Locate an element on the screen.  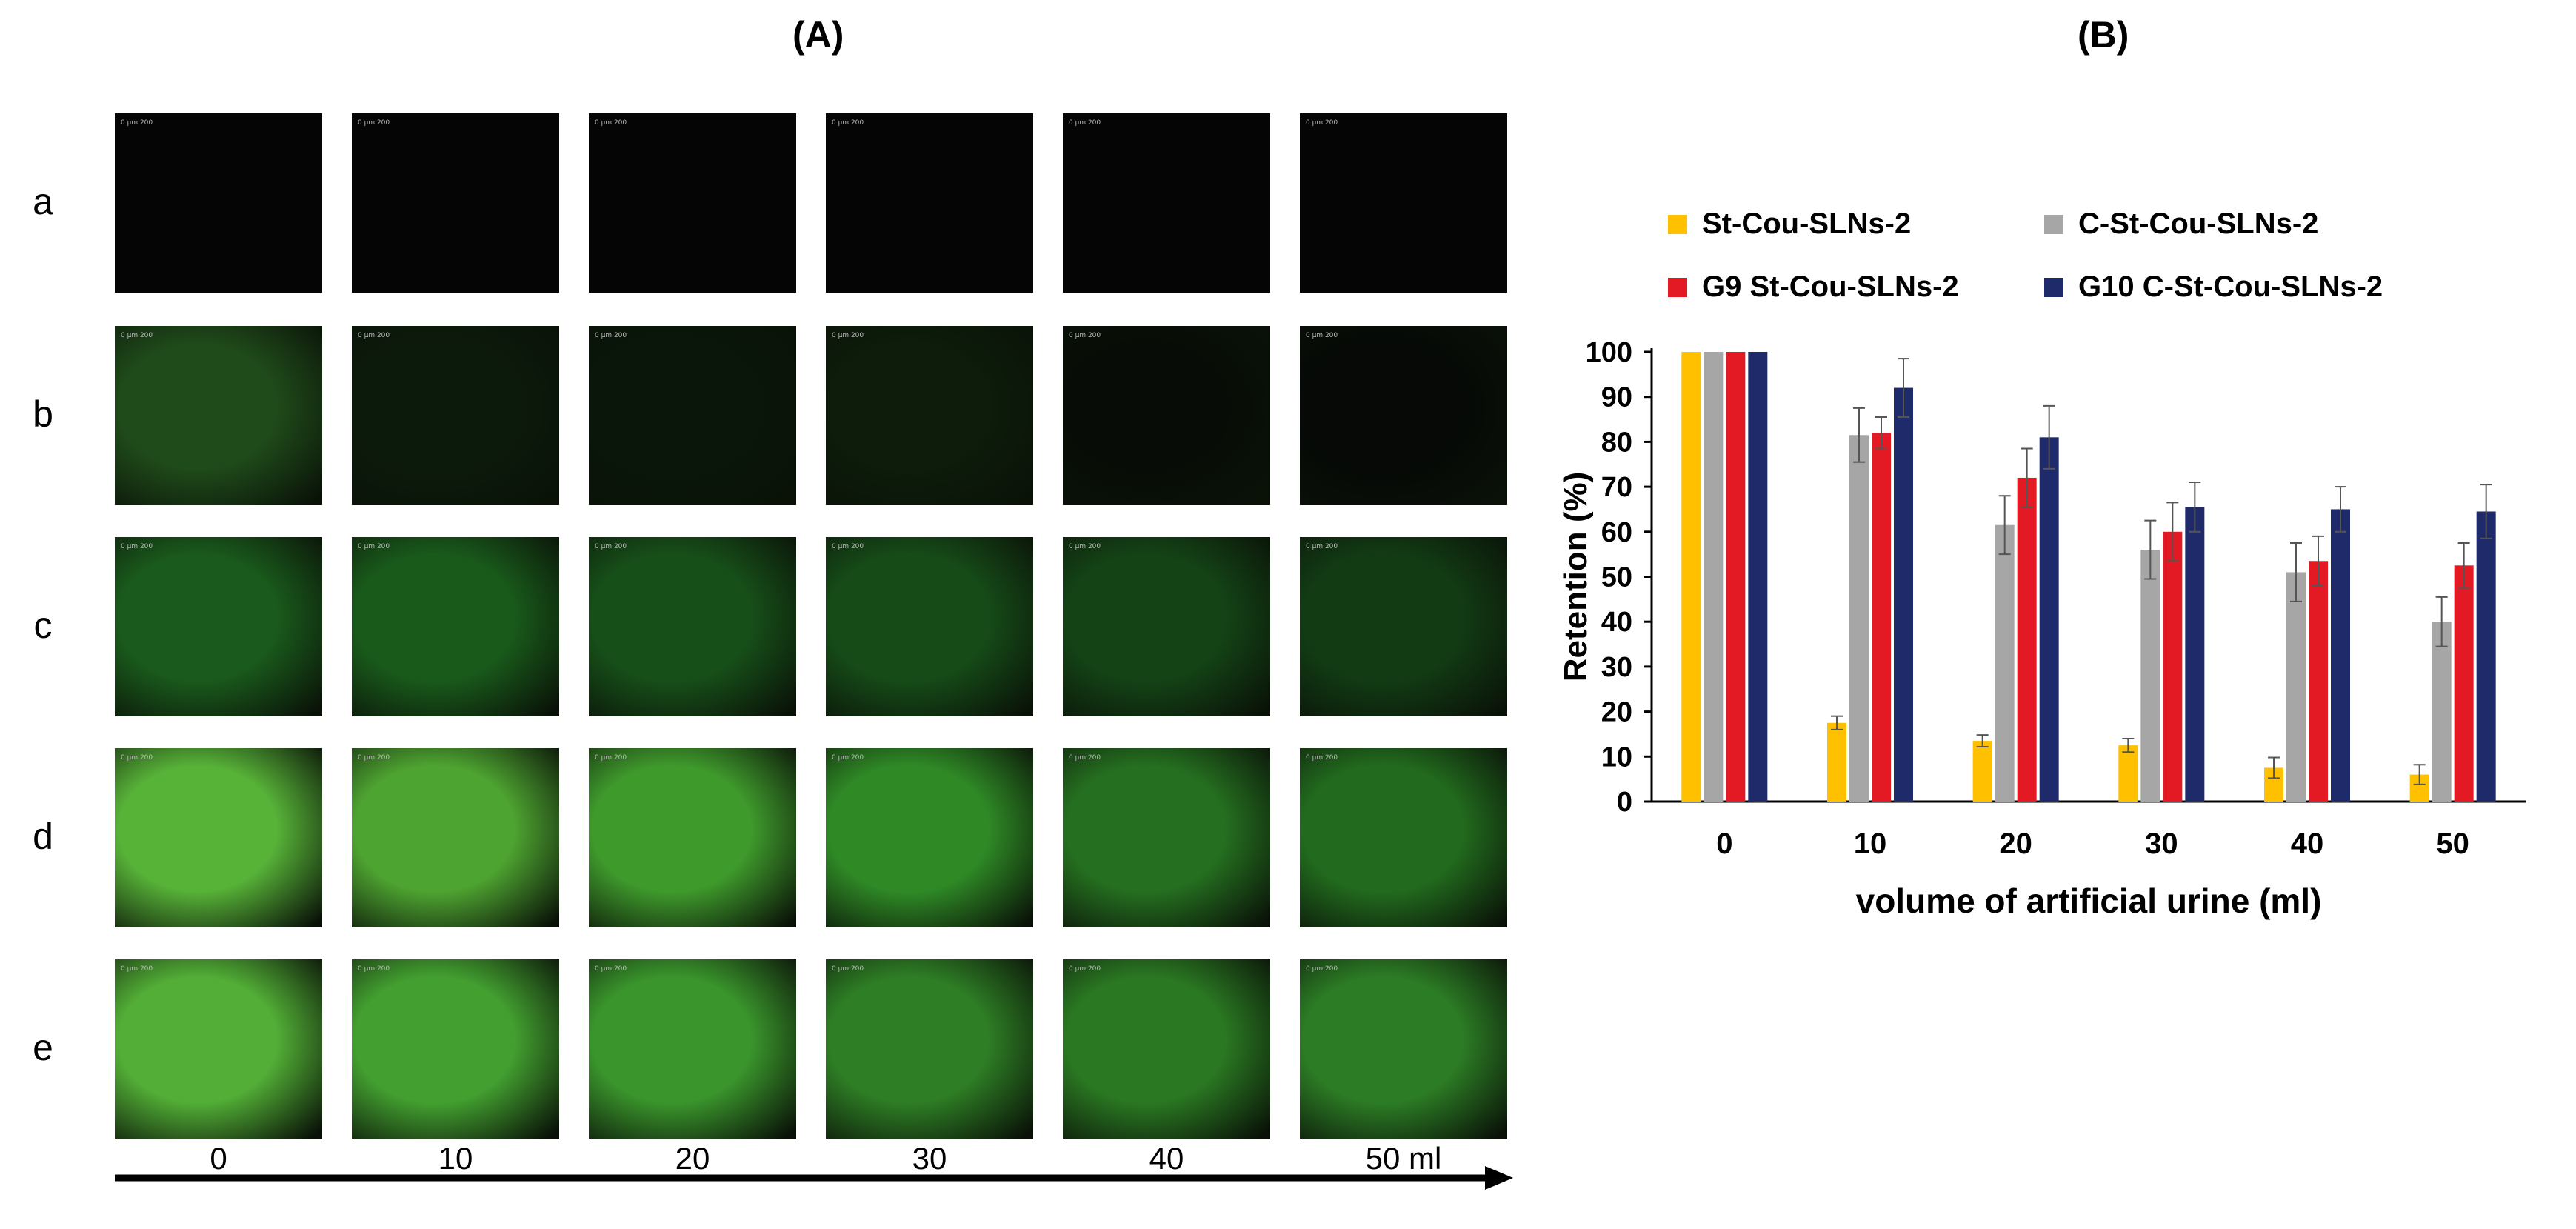
micrograph-d-5: 0 µm 200 is located at coordinates (1403, 838).